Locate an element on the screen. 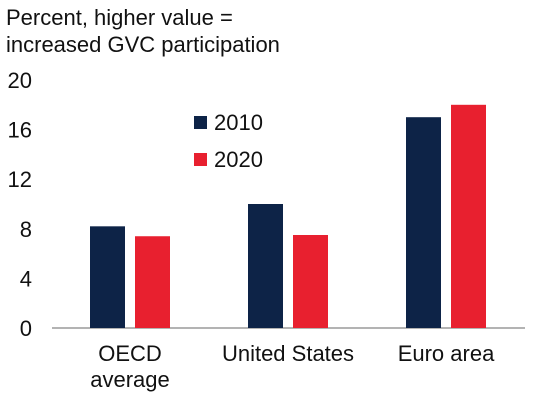  legend-swatch-2010 is located at coordinates (200, 122).